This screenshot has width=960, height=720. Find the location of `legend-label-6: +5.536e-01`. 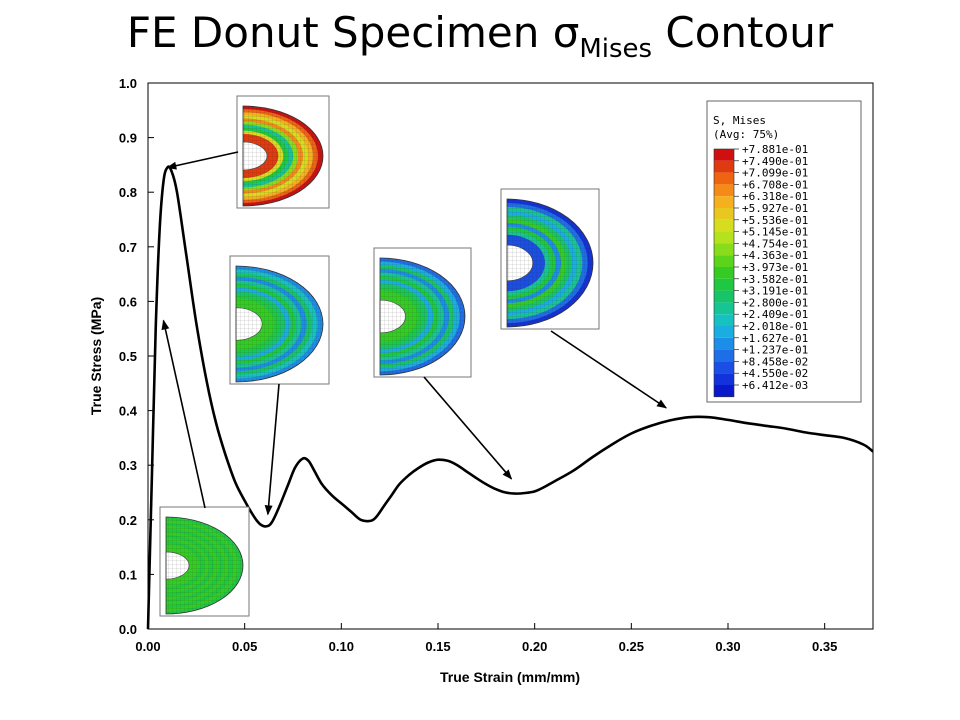

legend-label-6: +5.536e-01 is located at coordinates (775, 220).